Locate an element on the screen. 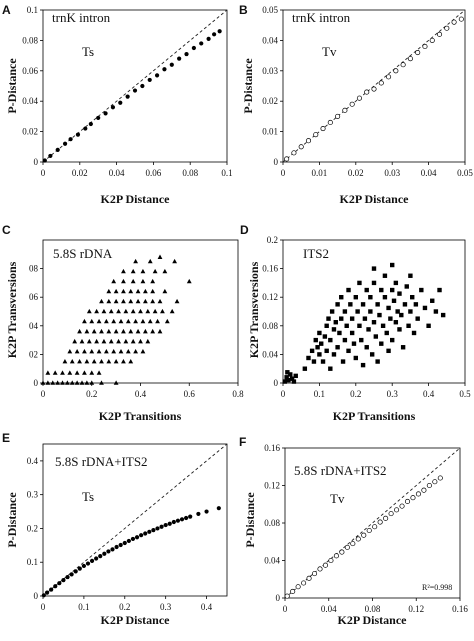  diagonal-reference-line is located at coordinates (374, 86).